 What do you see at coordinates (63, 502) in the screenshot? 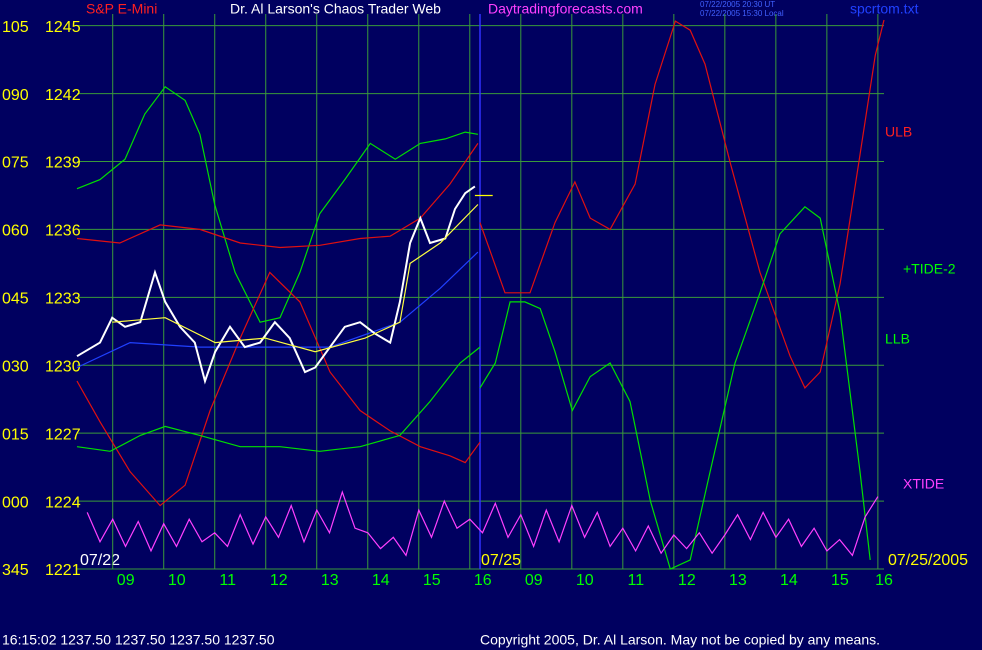
I see `y-tick-label: 1224` at bounding box center [63, 502].